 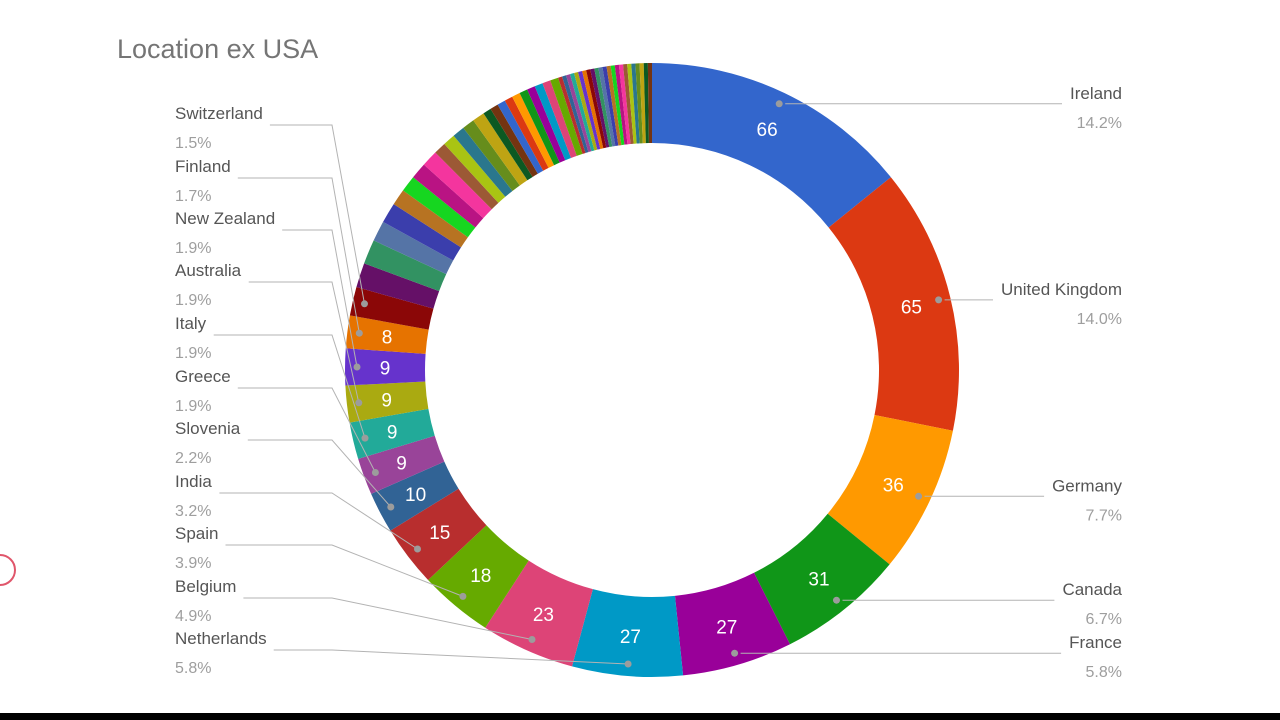 I want to click on donut-slice-united-kingdom, so click(x=893, y=304).